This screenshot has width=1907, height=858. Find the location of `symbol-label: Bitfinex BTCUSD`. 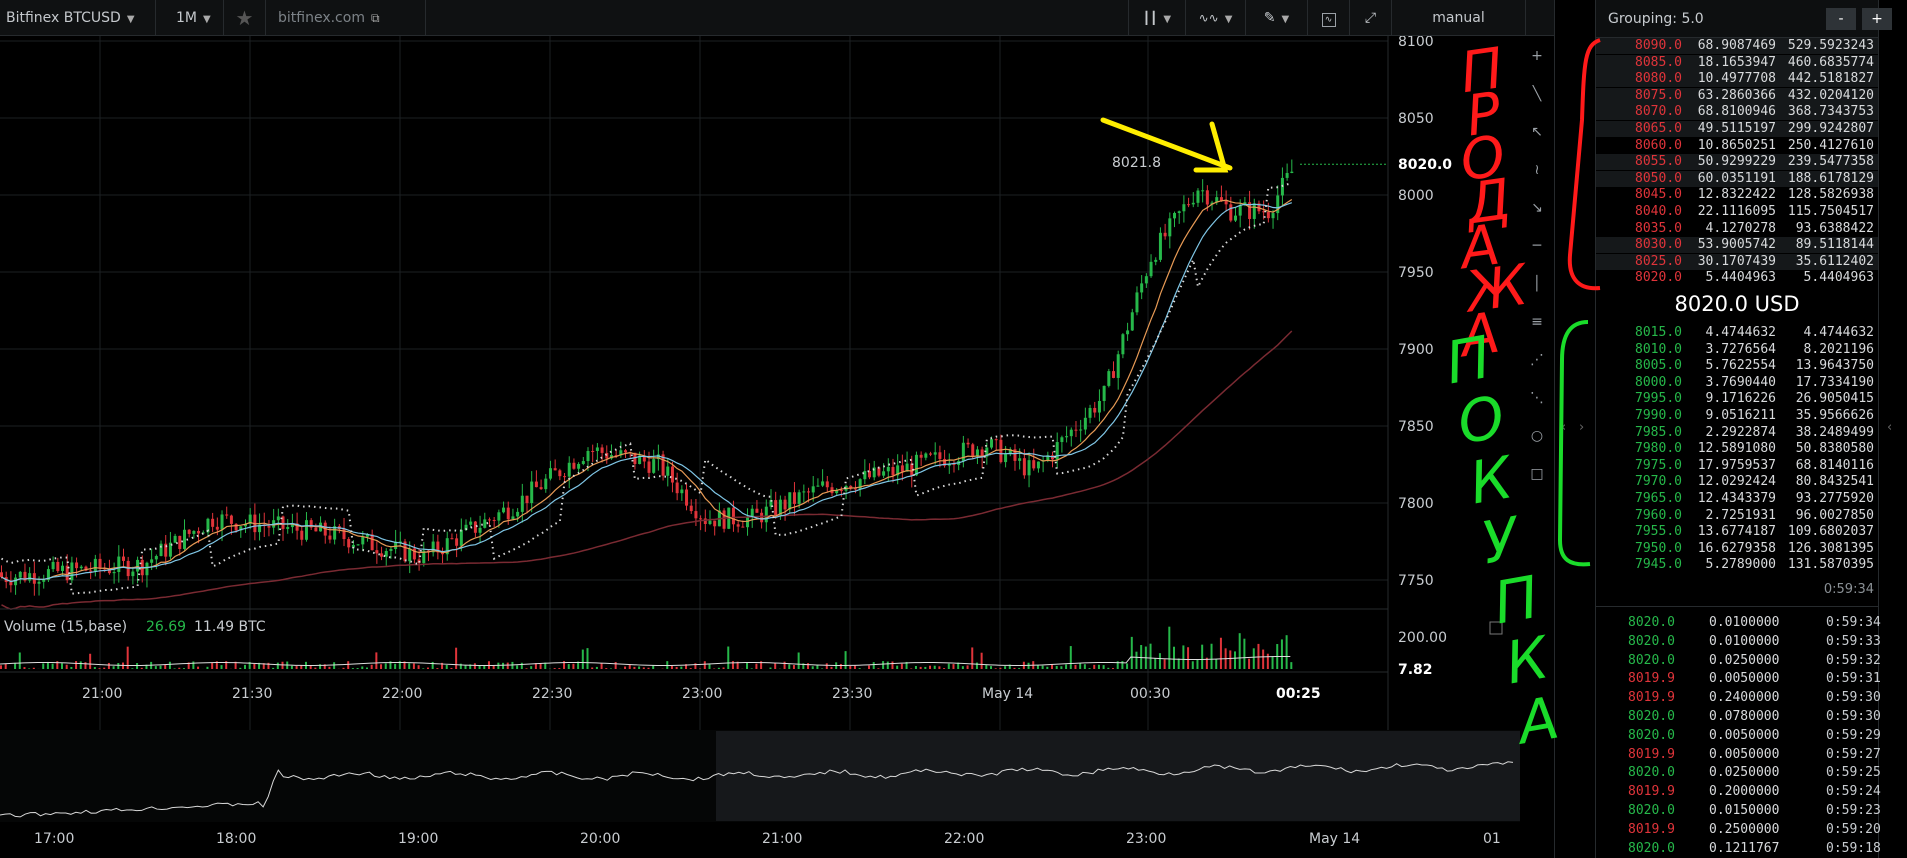

symbol-label: Bitfinex BTCUSD is located at coordinates (63, 18).